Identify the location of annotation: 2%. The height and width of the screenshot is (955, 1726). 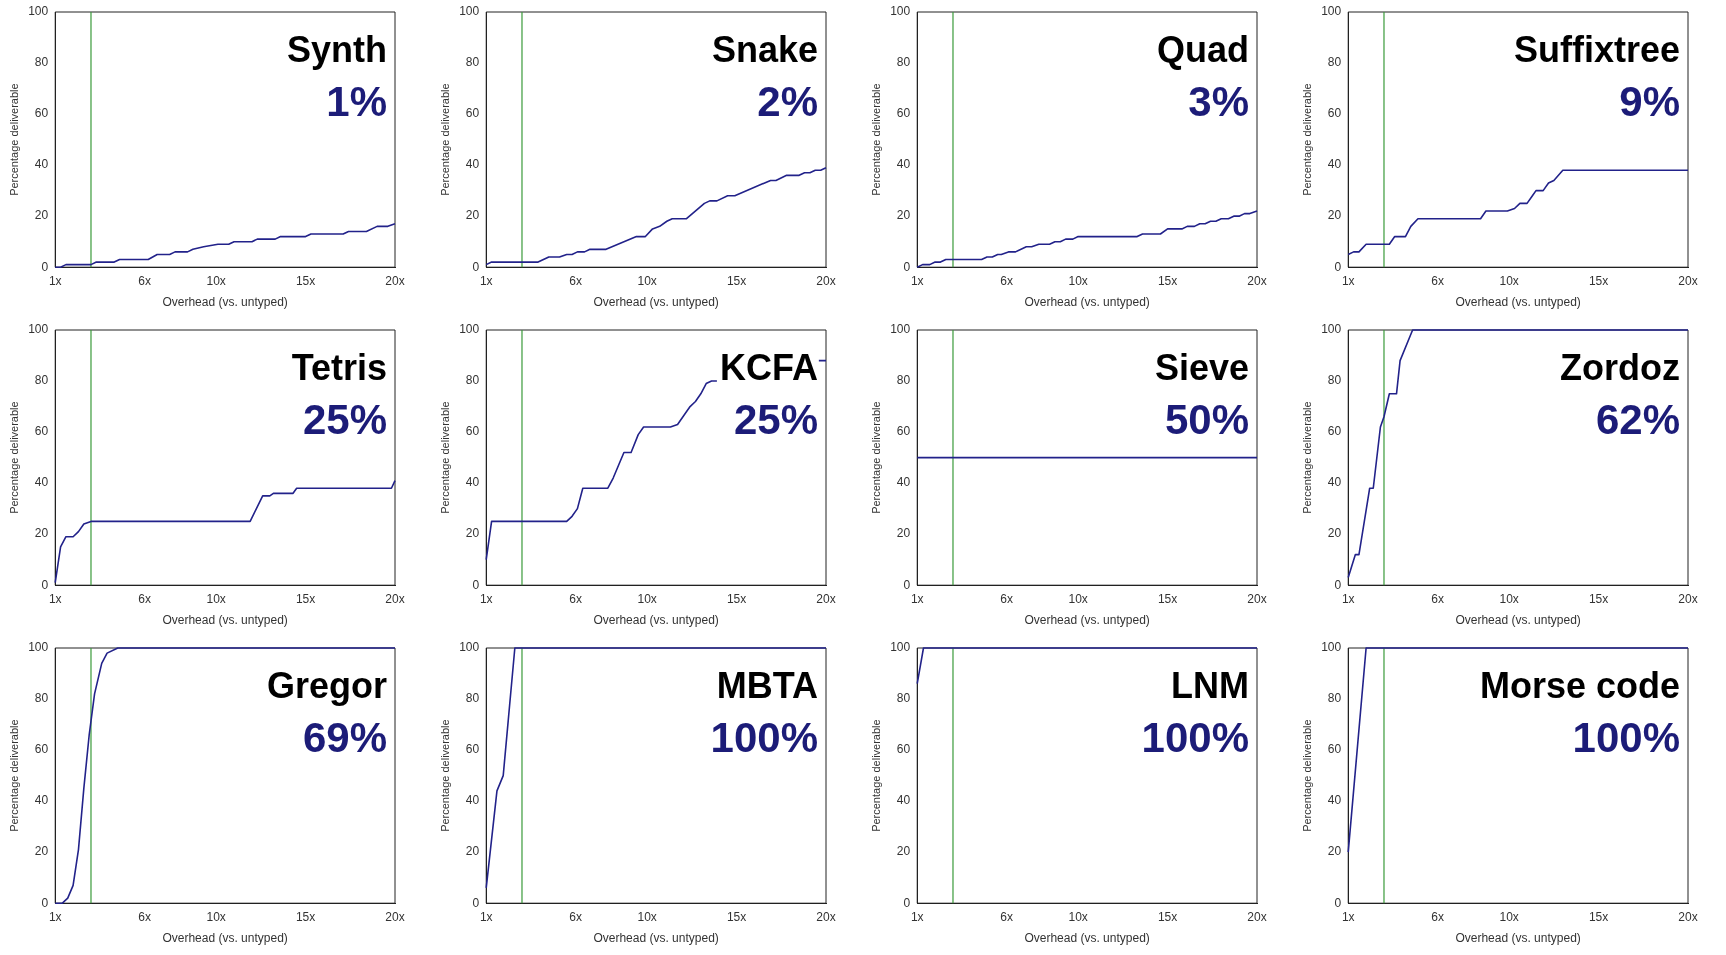
(787, 101).